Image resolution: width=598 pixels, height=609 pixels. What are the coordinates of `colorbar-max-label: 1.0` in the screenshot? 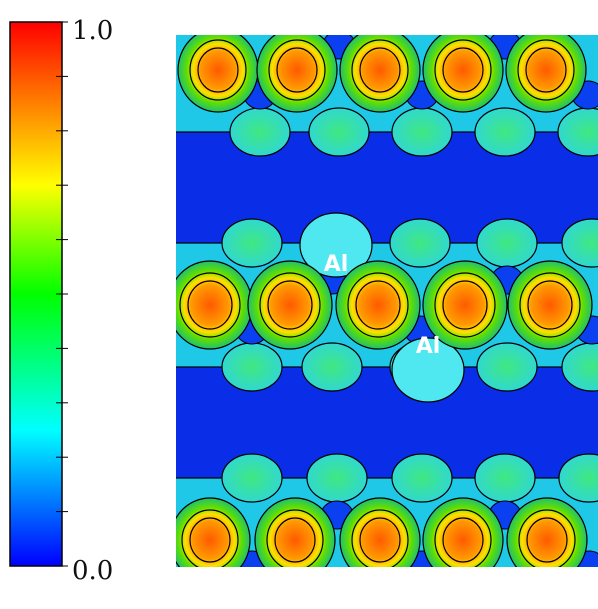 It's located at (92, 31).